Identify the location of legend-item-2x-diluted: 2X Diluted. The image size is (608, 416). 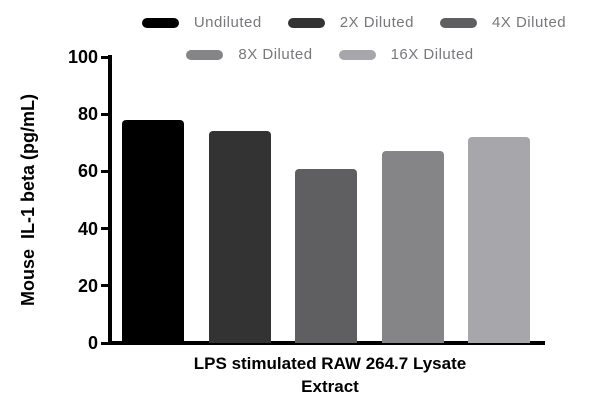
(350, 22).